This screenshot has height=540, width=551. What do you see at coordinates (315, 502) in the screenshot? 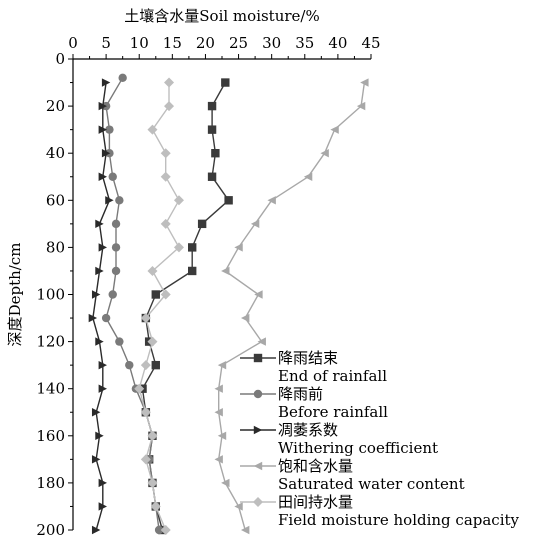
I see `legend-label-cn: 田间持水量` at bounding box center [315, 502].